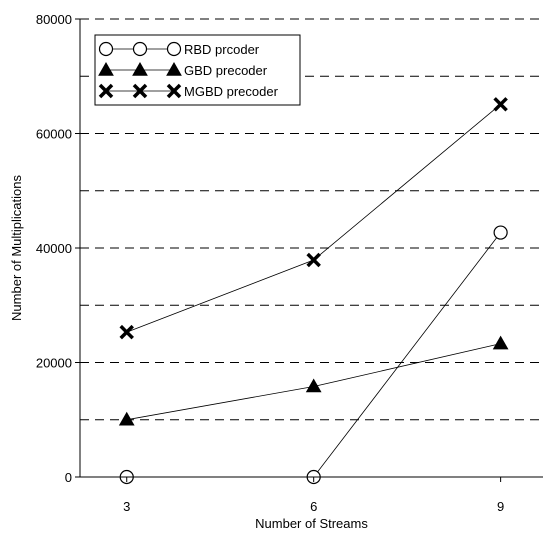  I want to click on x-tick-label: 6, so click(313, 506).